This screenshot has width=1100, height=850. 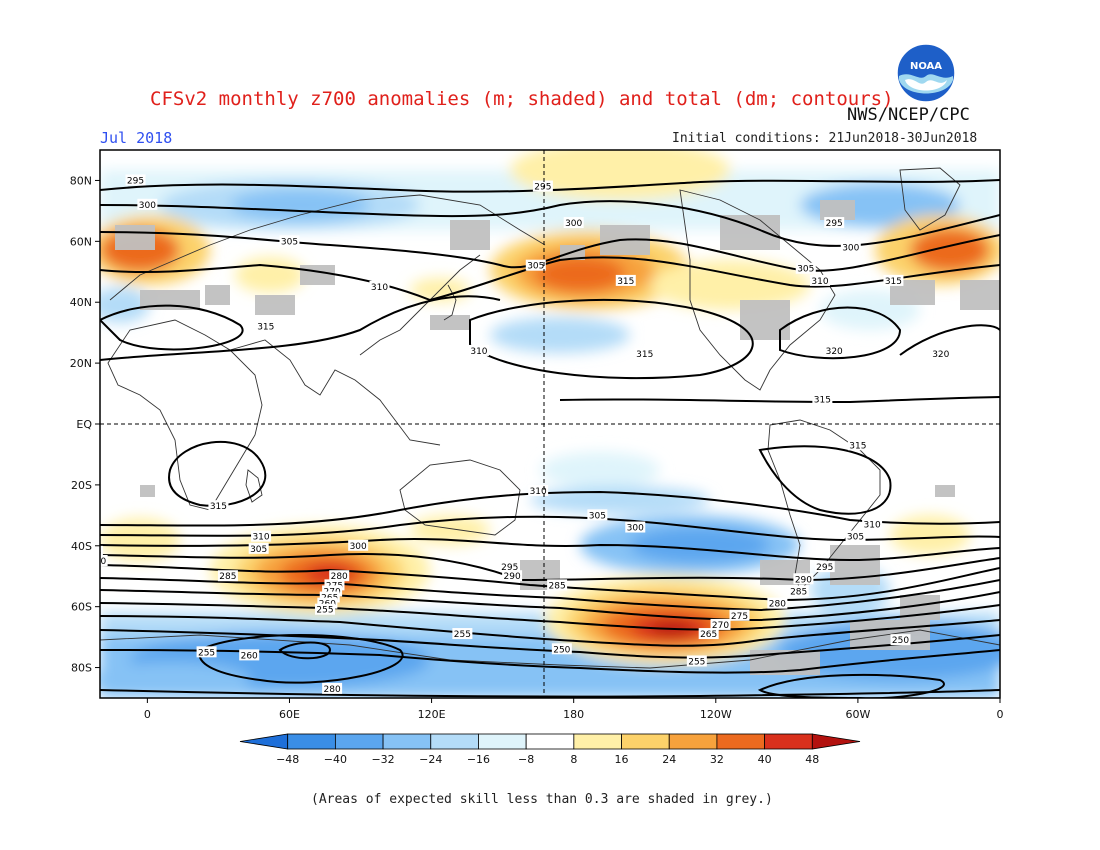 I want to click on noaa-logo-text: NOAA, so click(x=926, y=66).